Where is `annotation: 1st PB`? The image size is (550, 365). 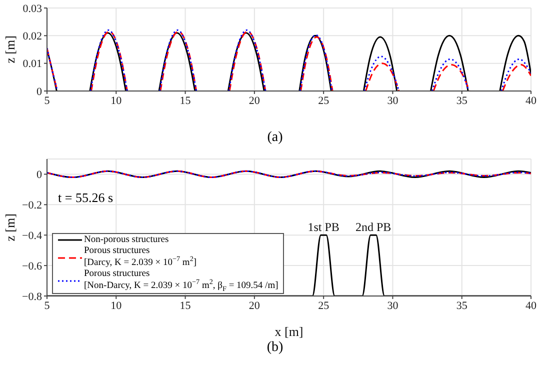
annotation: 1st PB is located at coordinates (324, 227).